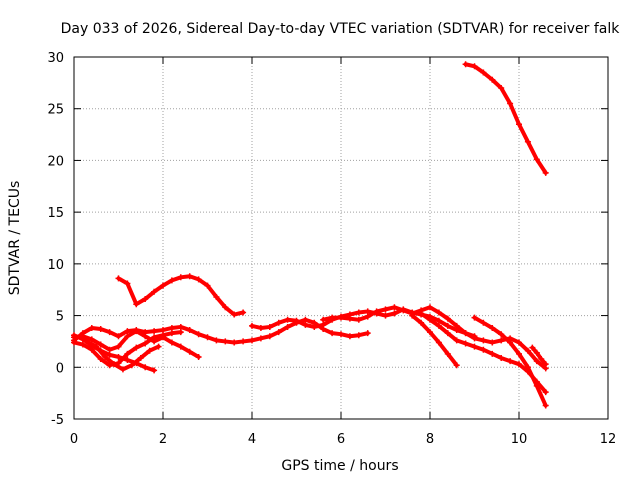 The image size is (640, 480). Describe the element at coordinates (15, 238) in the screenshot. I see `y-axis-label: SDTVAR / TECUs` at that location.